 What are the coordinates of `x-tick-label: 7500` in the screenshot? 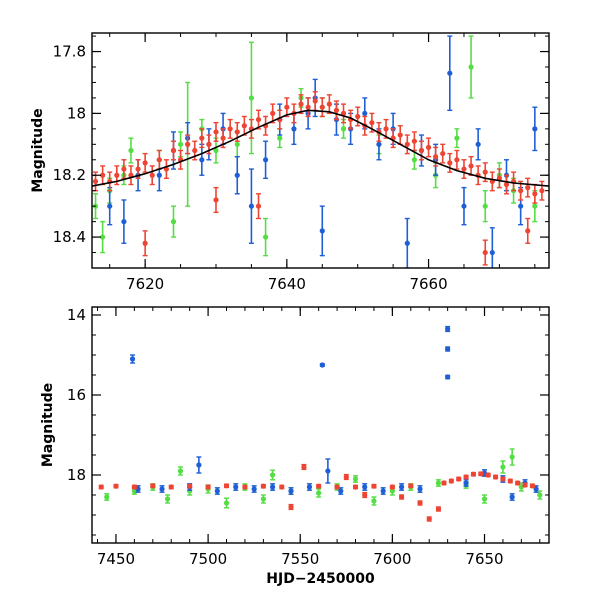 It's located at (208, 559).